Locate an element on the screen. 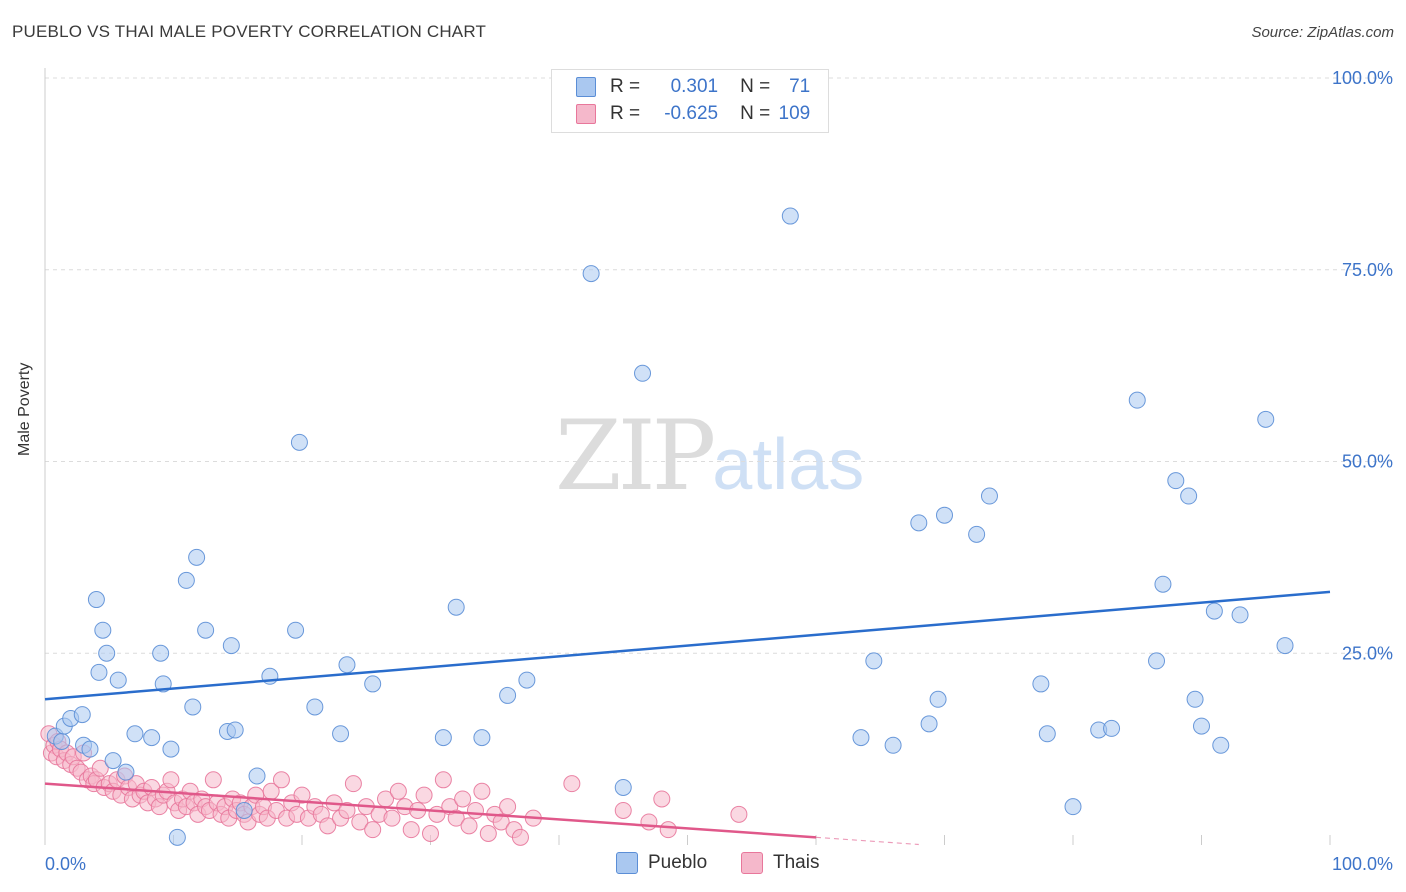  watermark-atlas: atlas is located at coordinates (788, 465).